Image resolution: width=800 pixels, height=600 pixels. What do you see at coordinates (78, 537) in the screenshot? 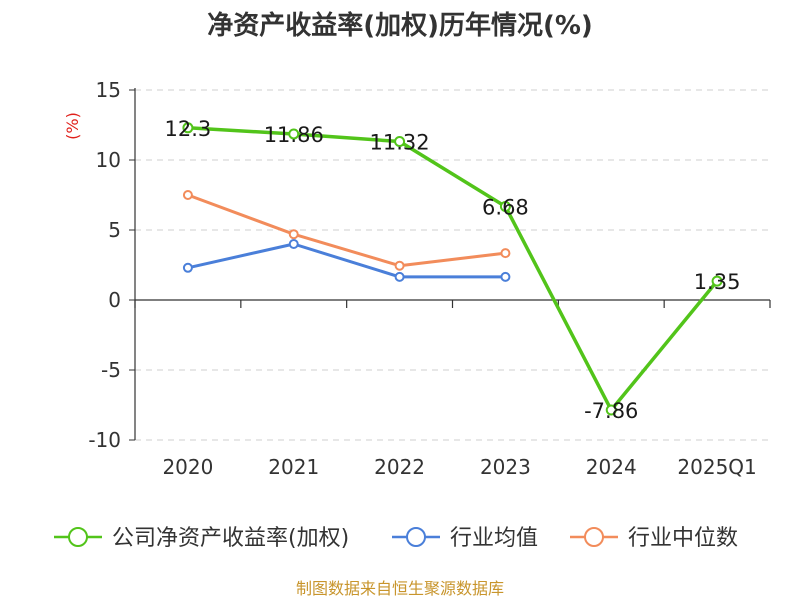
I see `legend-marker-company-icon` at bounding box center [78, 537].